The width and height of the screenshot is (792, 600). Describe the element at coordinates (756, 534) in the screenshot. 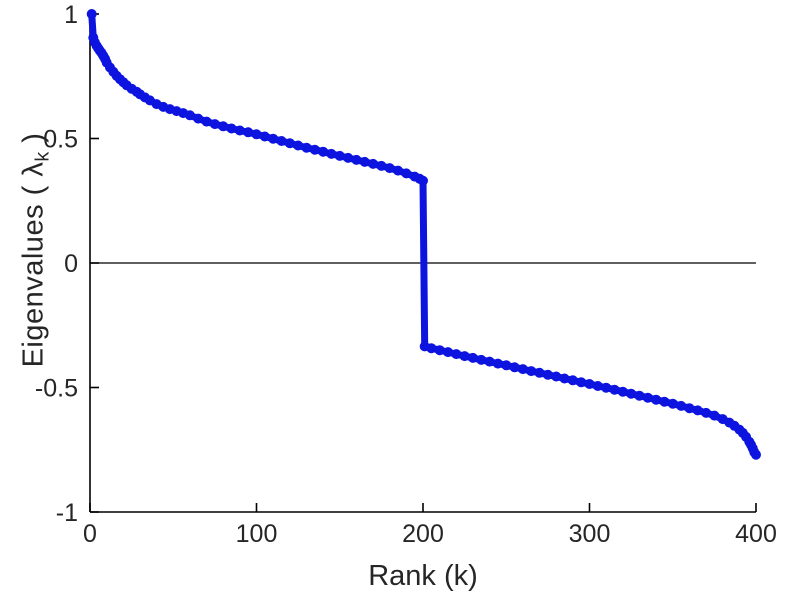

I see `x-tick-label: 400` at that location.